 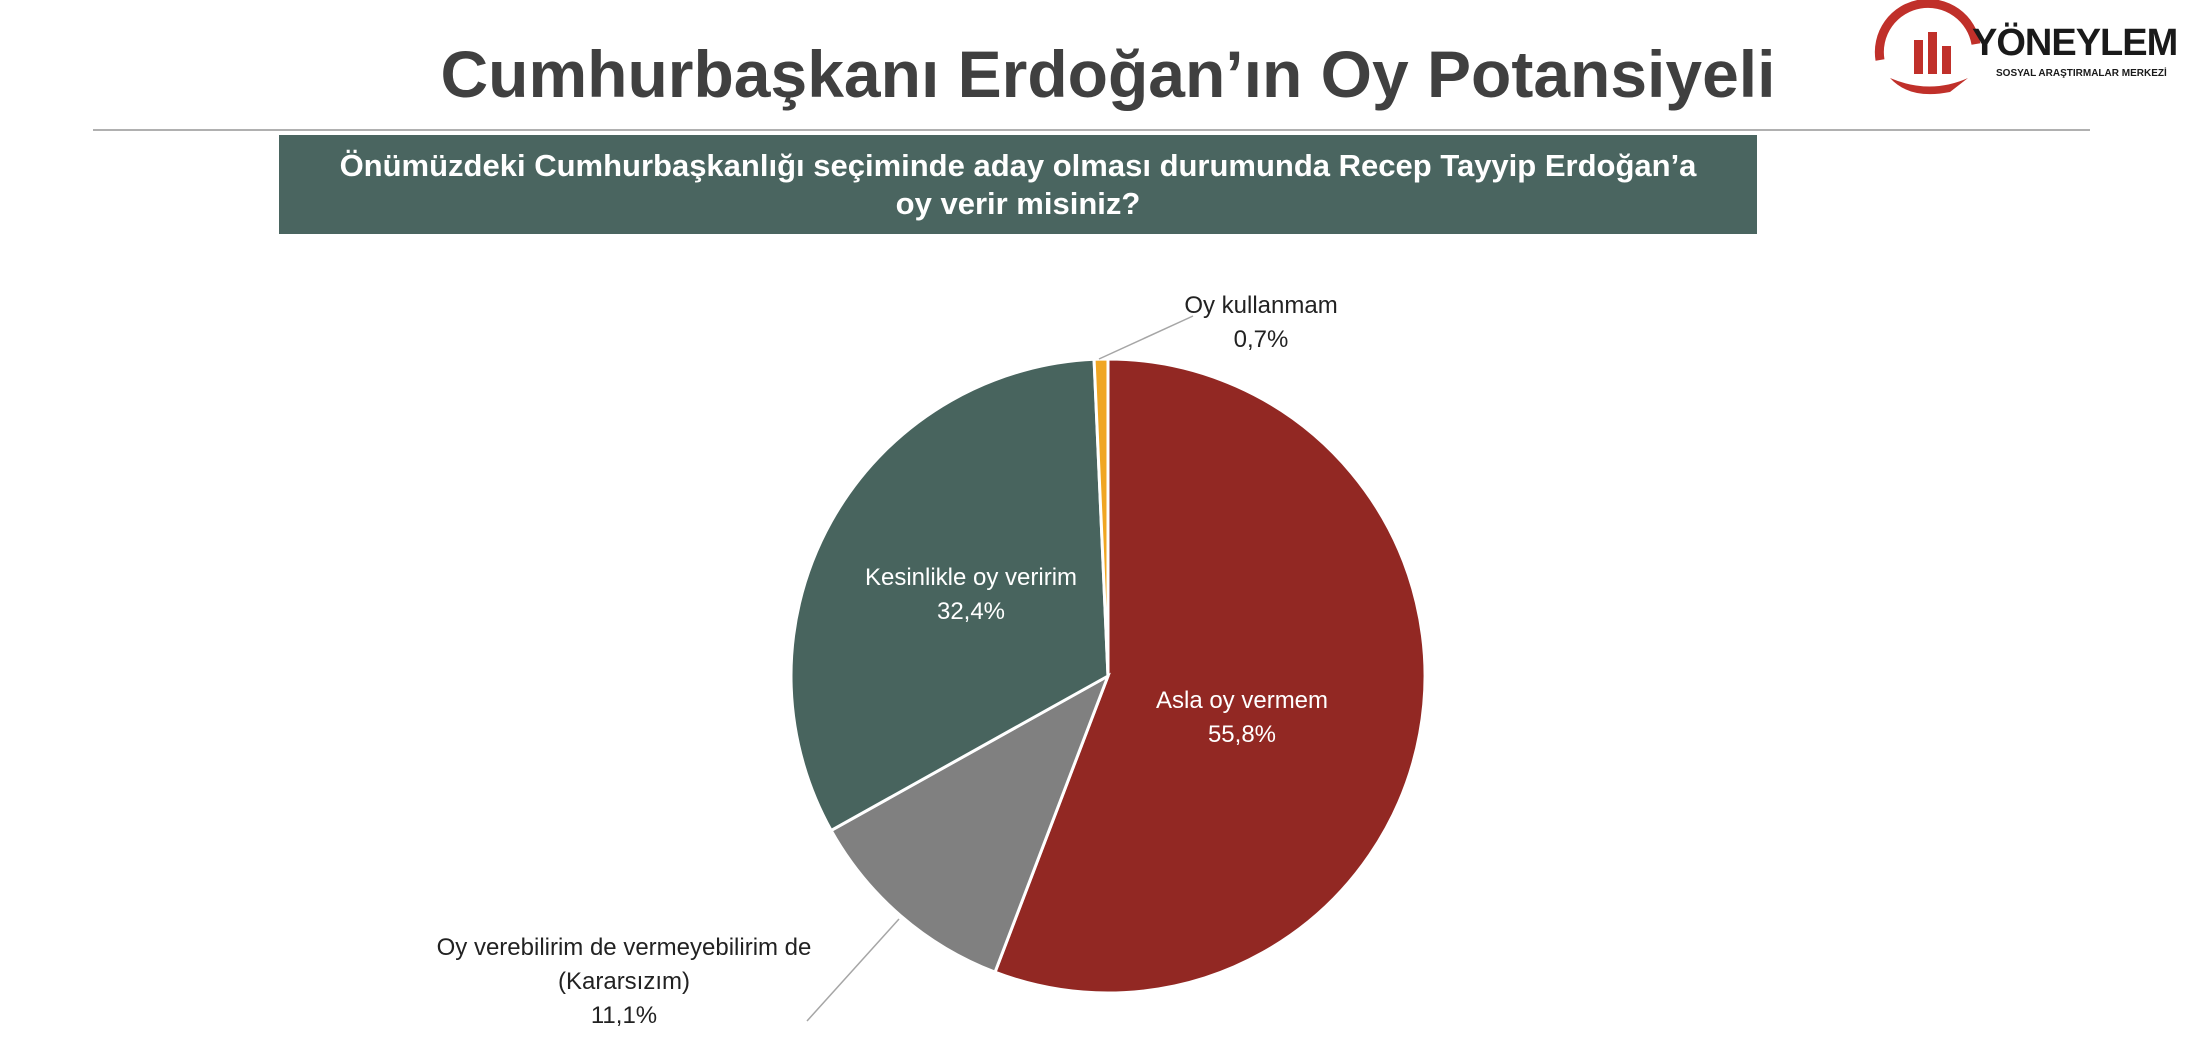 What do you see at coordinates (1242, 718) in the screenshot?
I see `slice-label: Asla oy vermem 55,8%` at bounding box center [1242, 718].